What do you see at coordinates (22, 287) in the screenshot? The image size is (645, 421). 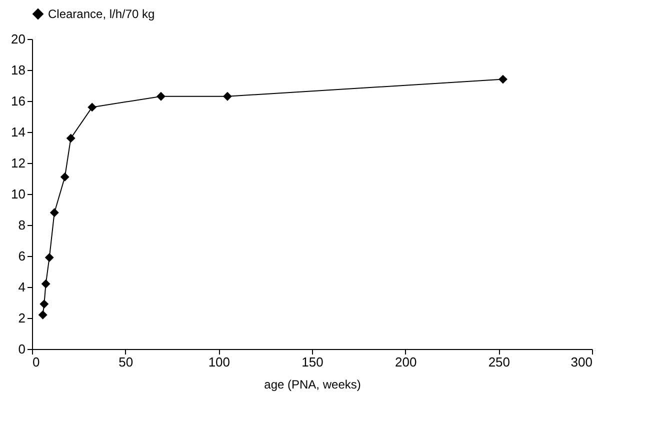 I see `y-tick-label: 4` at bounding box center [22, 287].